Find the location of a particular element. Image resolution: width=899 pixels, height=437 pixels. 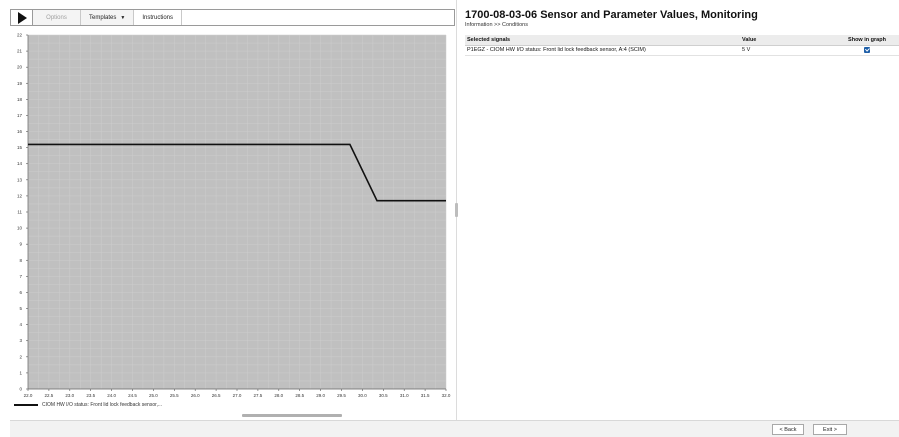

y-tick-label: 20 is located at coordinates (20, 67).